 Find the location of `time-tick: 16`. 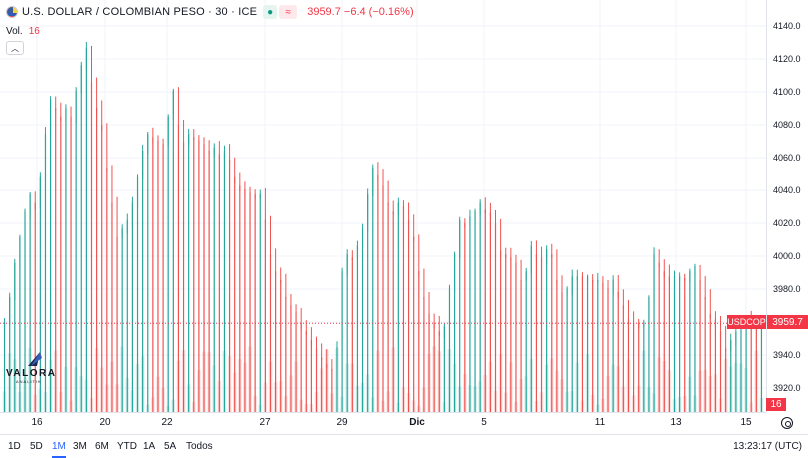

time-tick: 16 is located at coordinates (37, 422).